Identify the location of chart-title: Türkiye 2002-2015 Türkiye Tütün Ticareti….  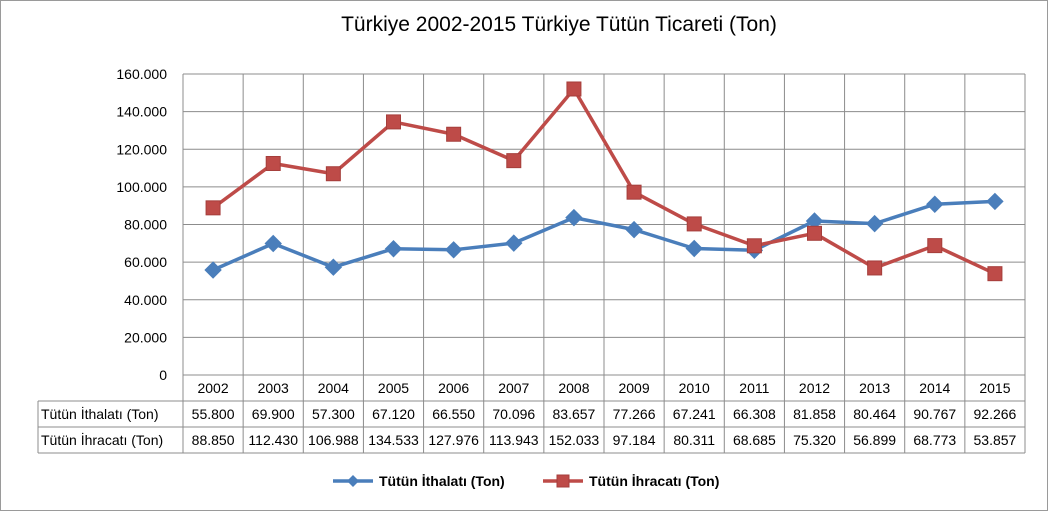
(559, 24).